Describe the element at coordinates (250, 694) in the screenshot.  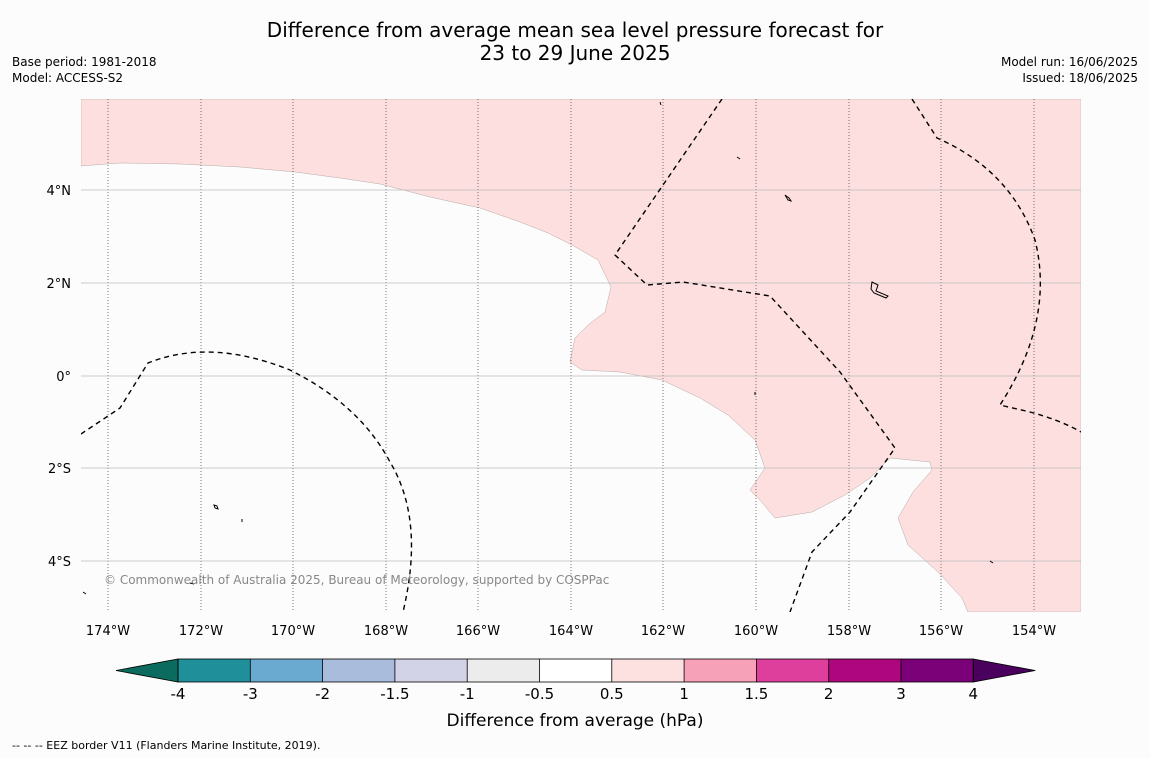
I see `colorbar-tick-label: -3` at that location.